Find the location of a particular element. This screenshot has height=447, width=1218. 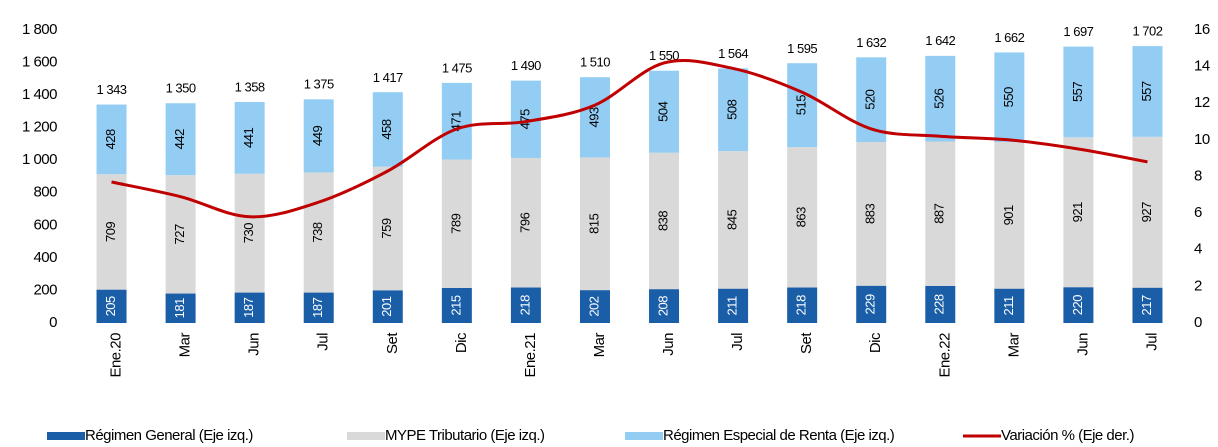

segment-label: 428 is located at coordinates (110, 139).